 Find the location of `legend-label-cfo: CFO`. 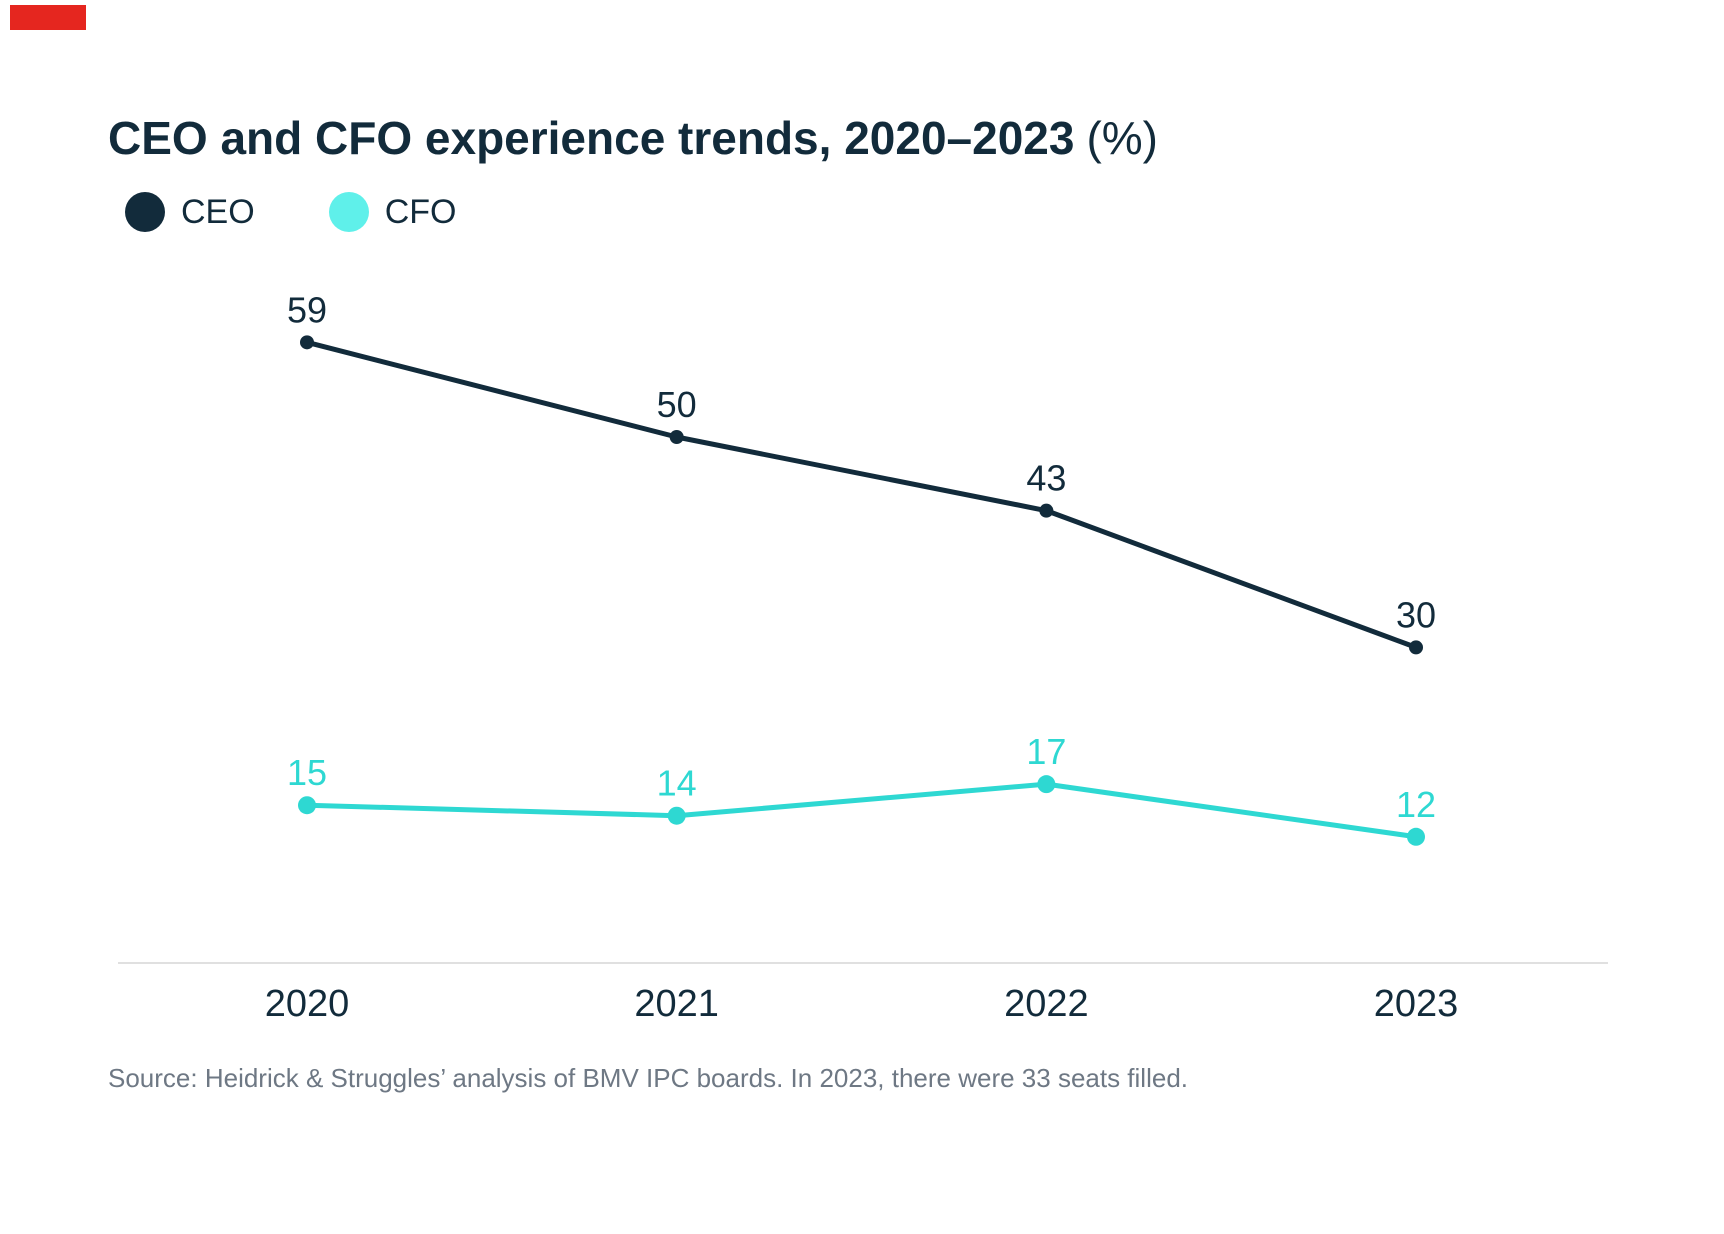

legend-label-cfo: CFO is located at coordinates (420, 212).